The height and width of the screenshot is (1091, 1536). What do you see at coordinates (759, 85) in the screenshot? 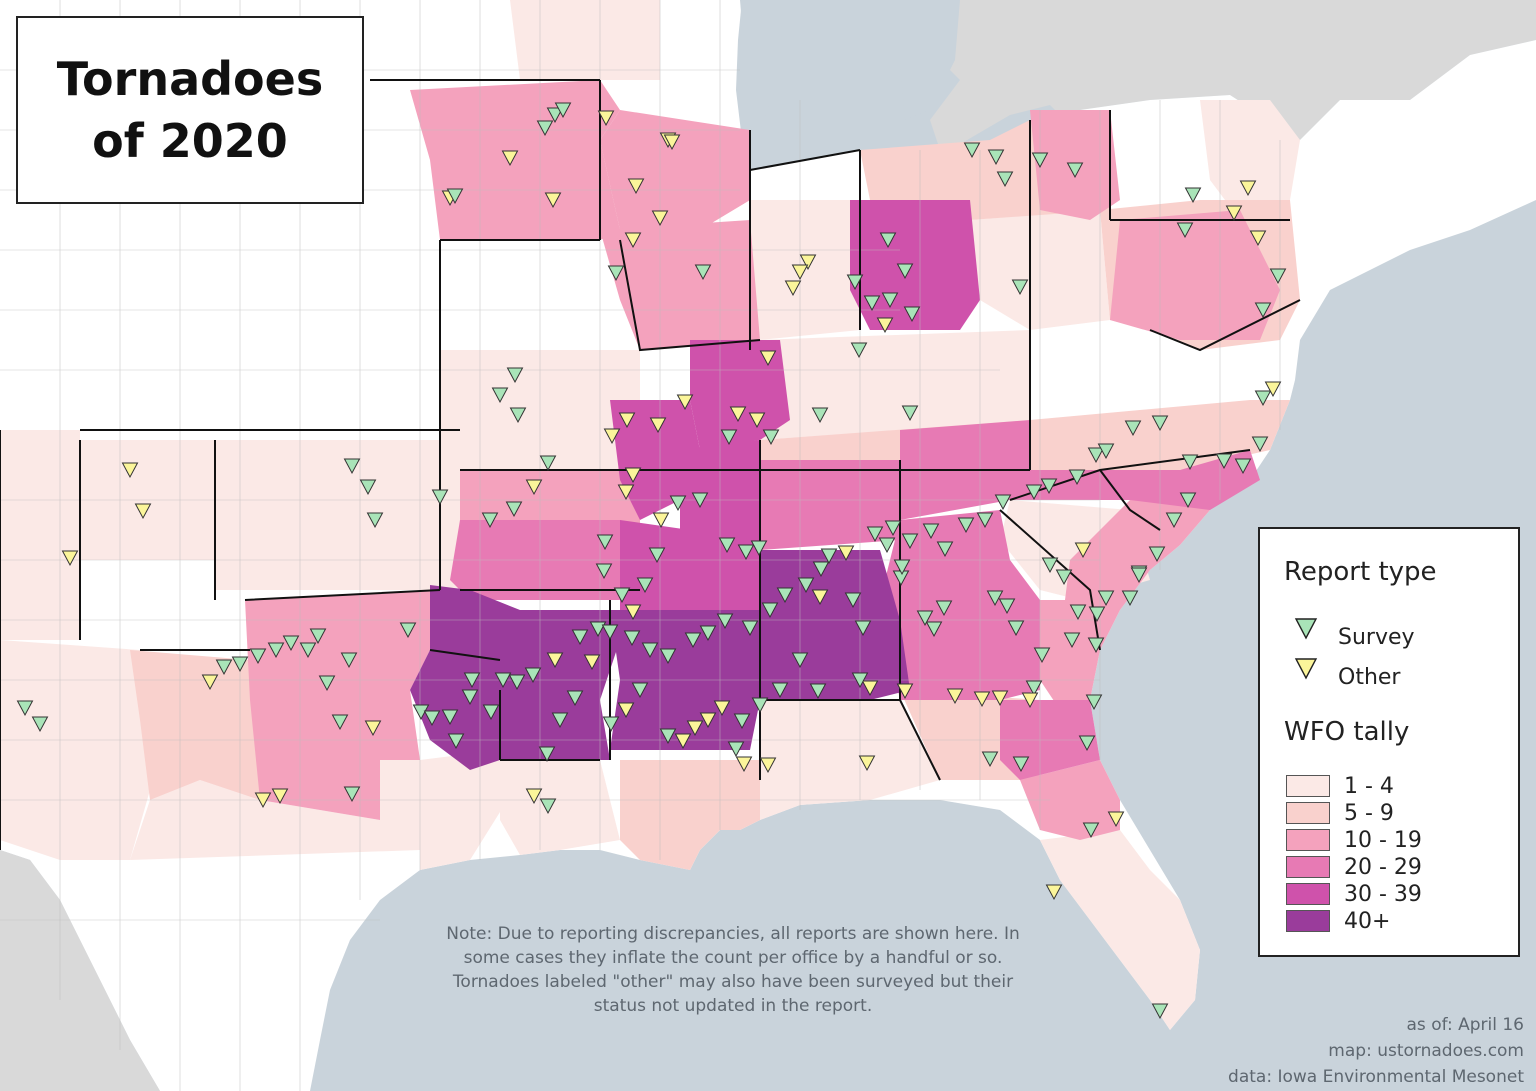
I see `lake-michigan` at bounding box center [759, 85].